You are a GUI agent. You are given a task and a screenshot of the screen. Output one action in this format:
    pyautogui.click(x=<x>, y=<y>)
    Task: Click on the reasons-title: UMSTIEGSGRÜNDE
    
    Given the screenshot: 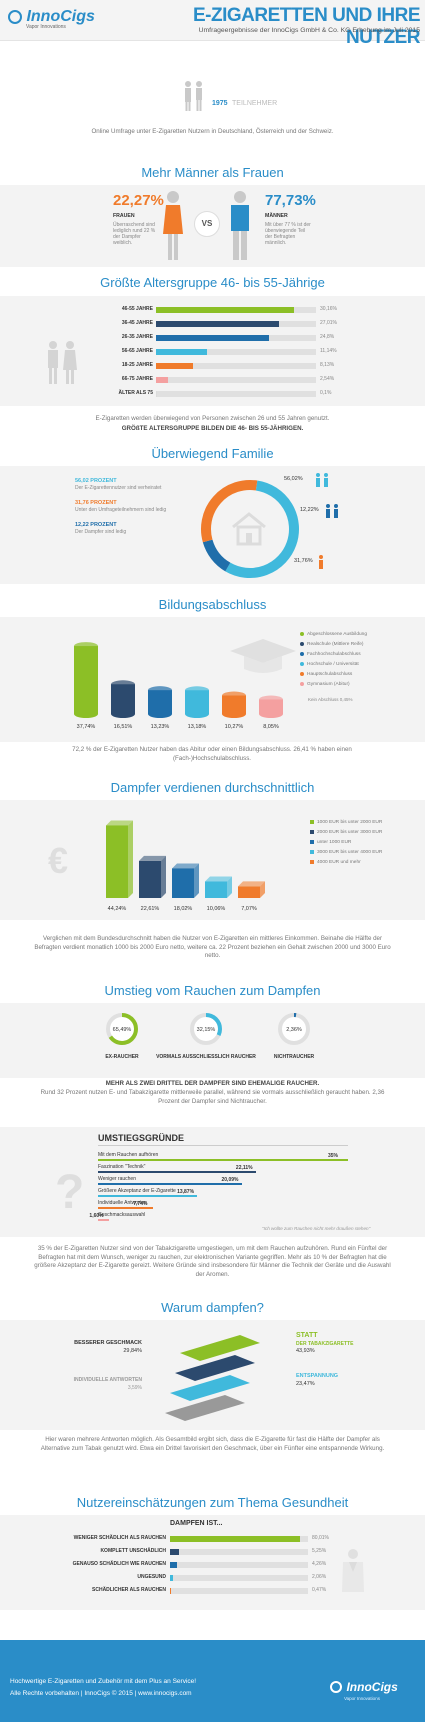 What is the action you would take?
    pyautogui.click(x=141, y=1138)
    